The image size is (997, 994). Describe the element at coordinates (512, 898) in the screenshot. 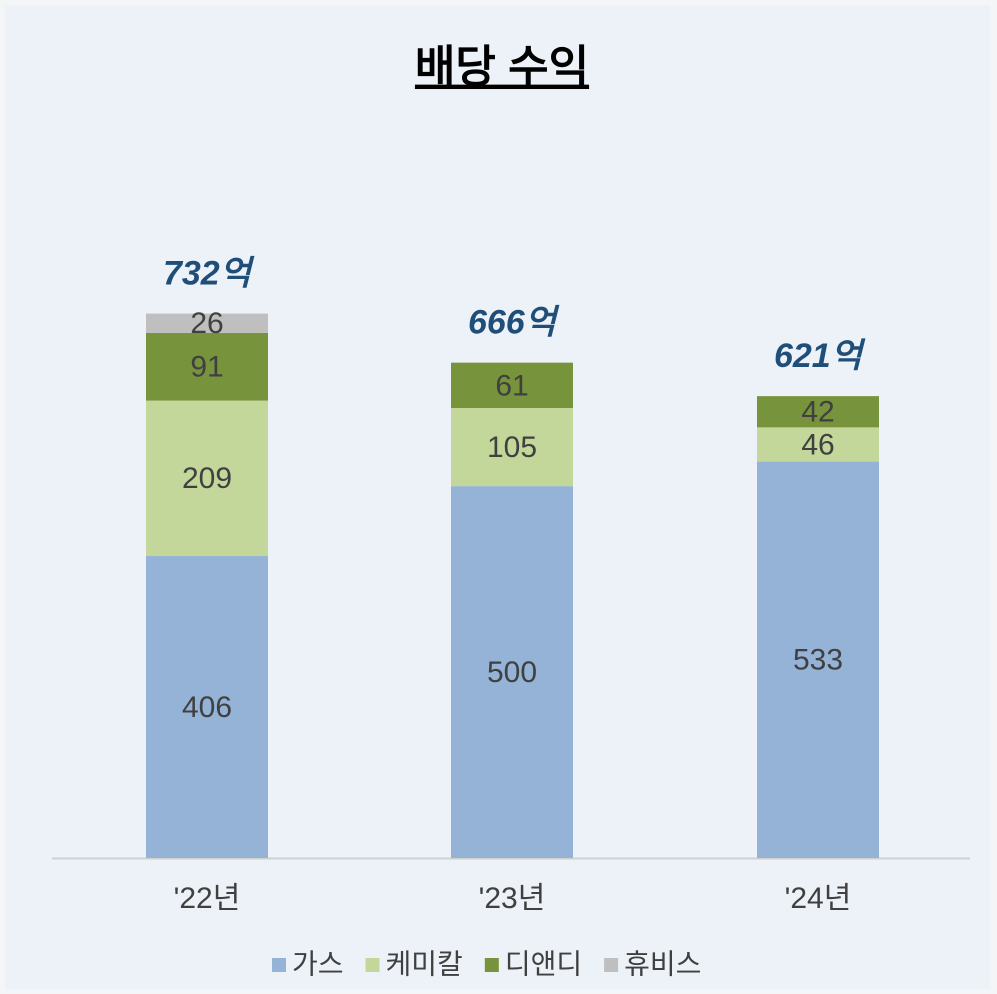

I see `x-tick-label: '23년` at that location.